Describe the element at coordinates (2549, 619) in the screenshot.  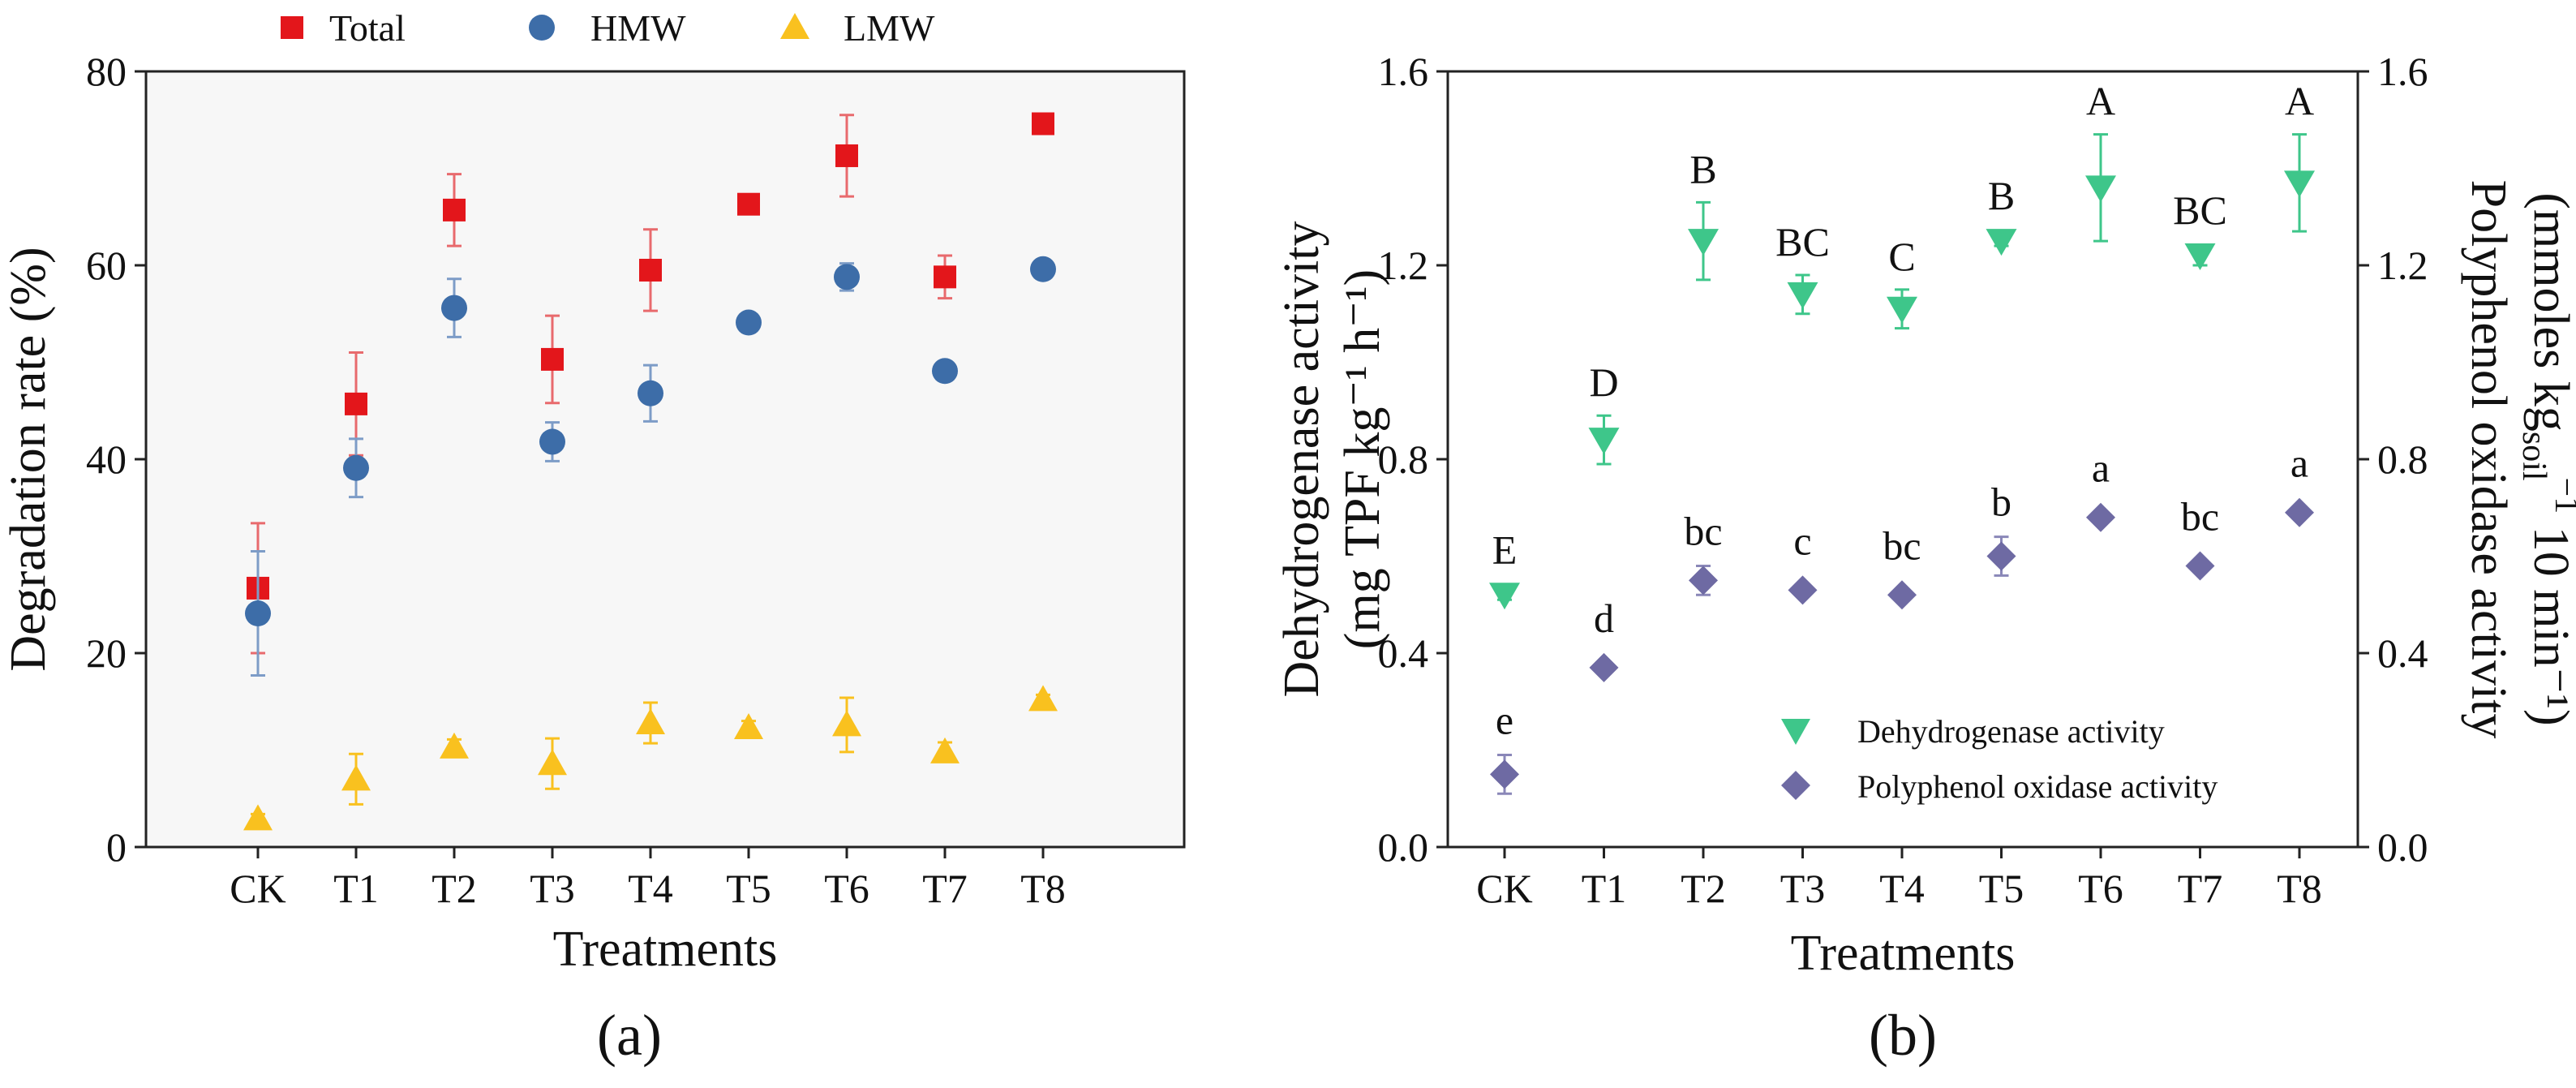
I see `right-axis-unit-tail: 10 min⁻¹)` at that location.